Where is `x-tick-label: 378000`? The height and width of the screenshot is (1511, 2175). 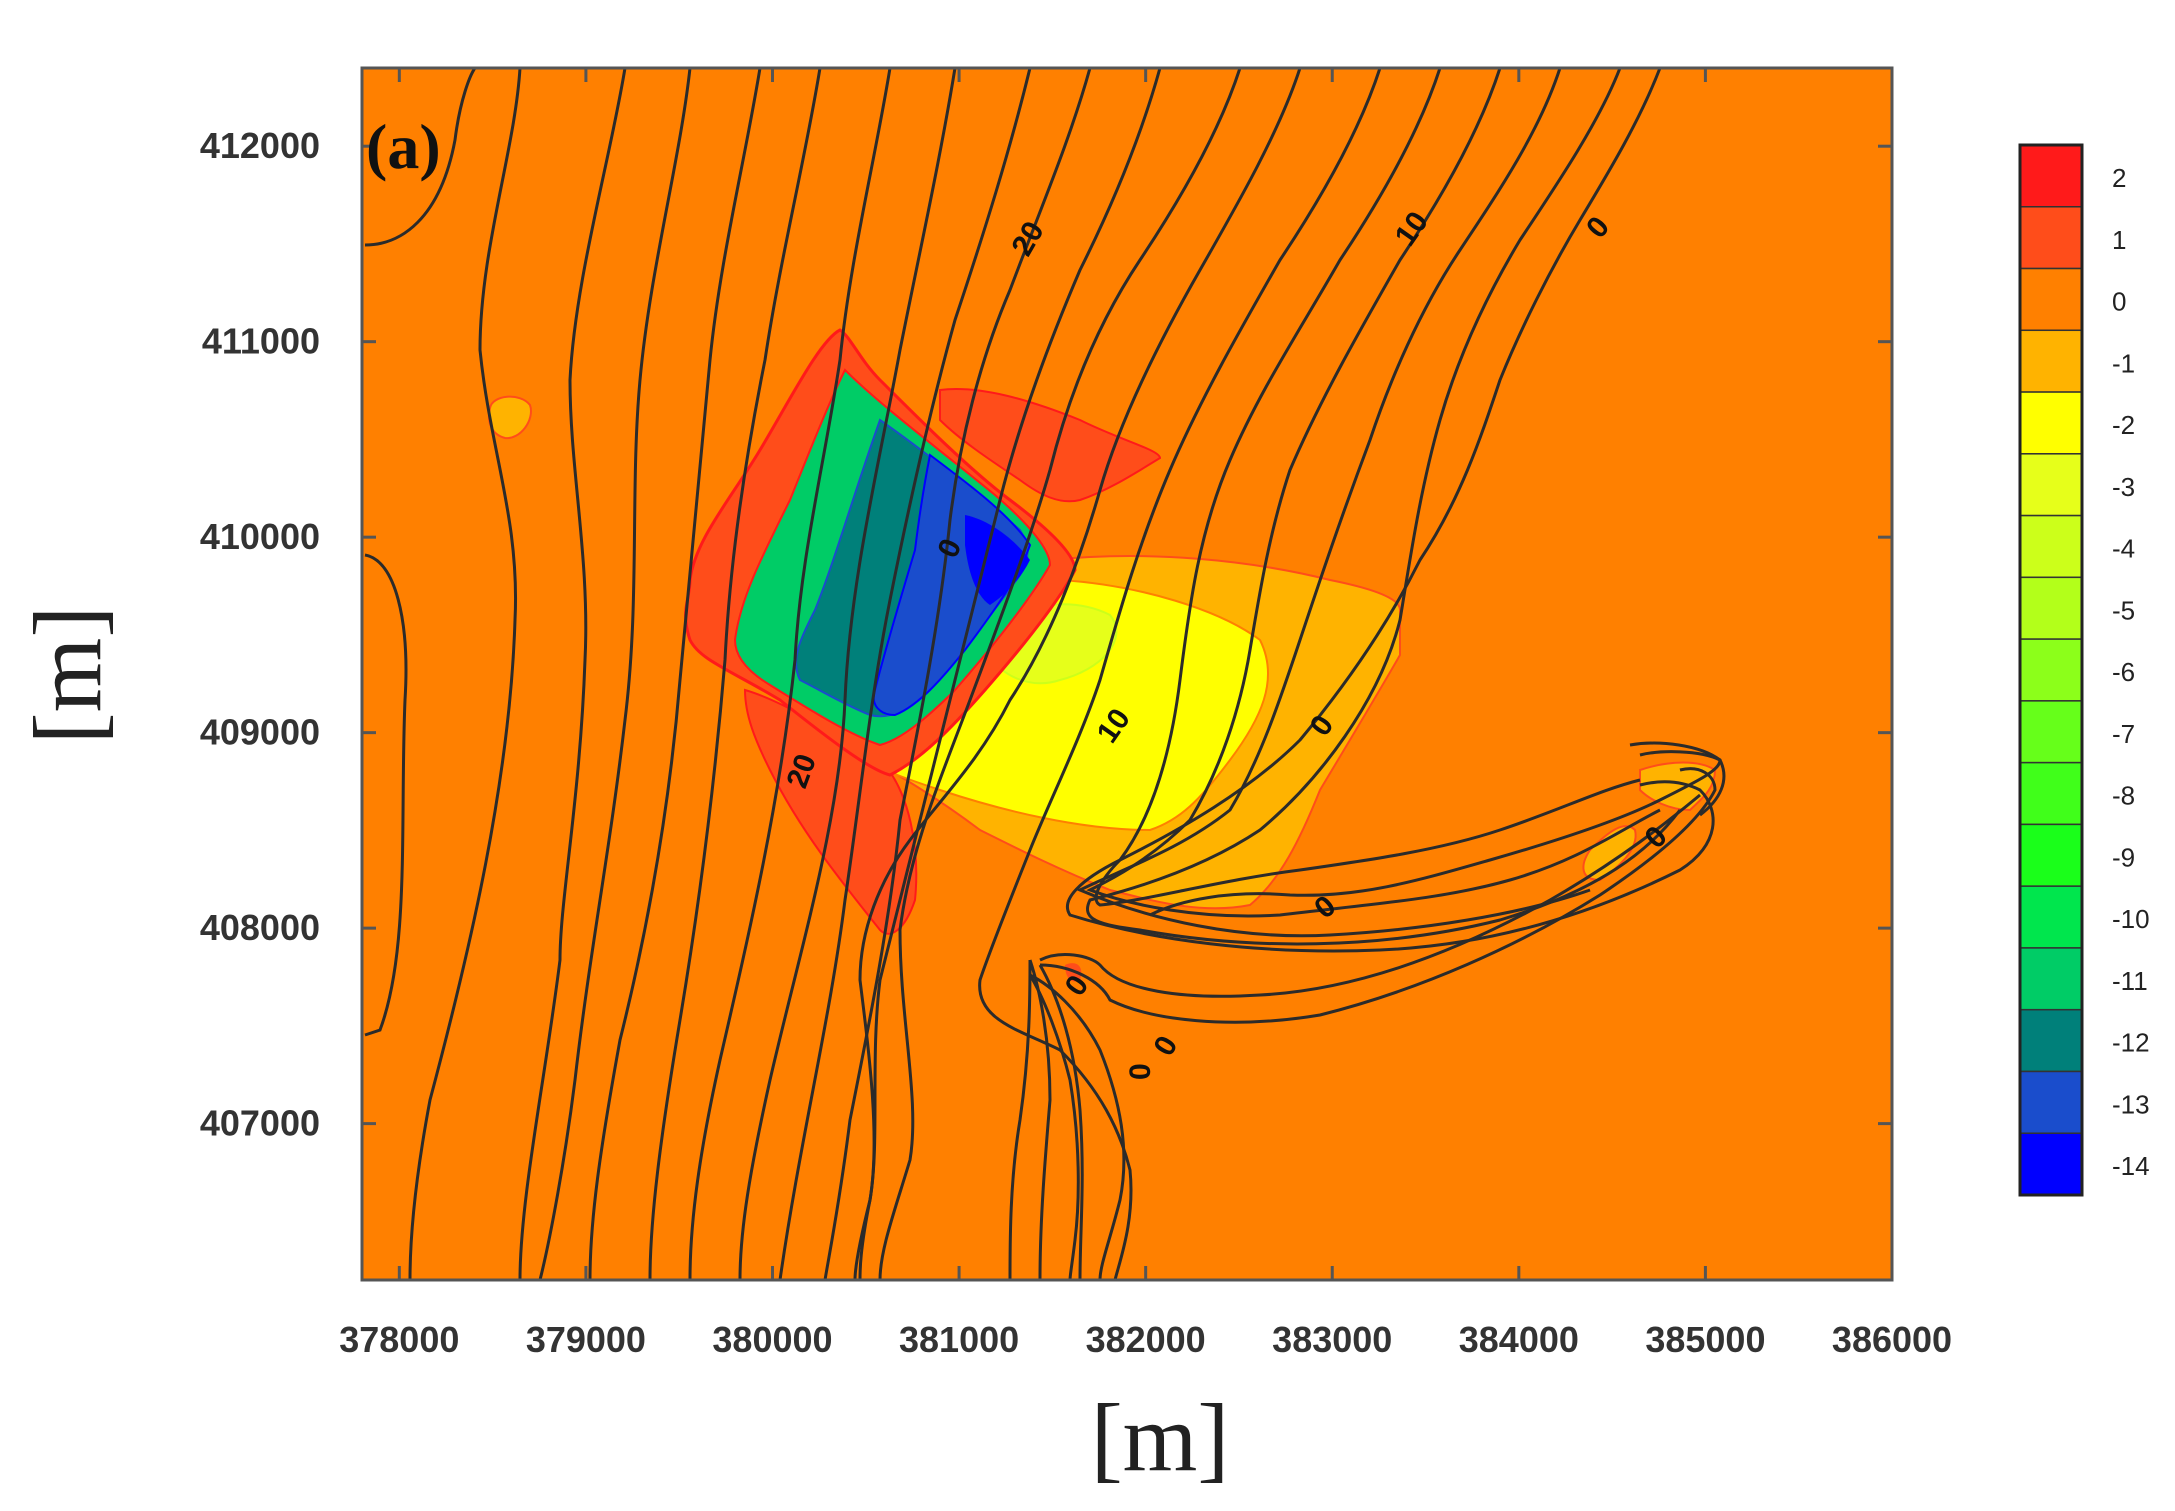 x-tick-label: 378000 is located at coordinates (399, 1339).